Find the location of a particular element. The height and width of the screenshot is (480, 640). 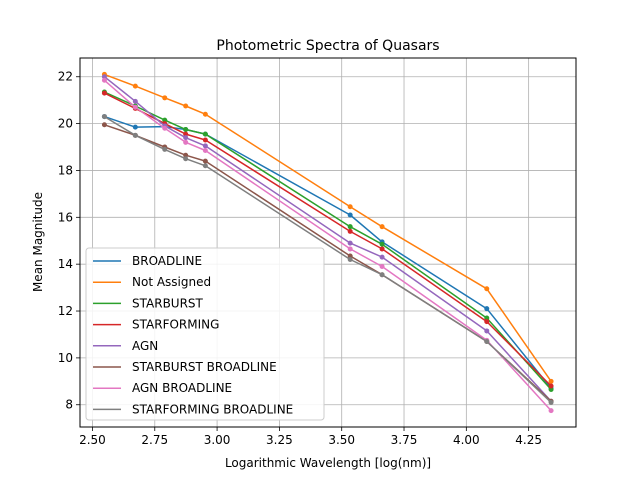

legend-label-broadline: BROADLINE is located at coordinates (167, 261).